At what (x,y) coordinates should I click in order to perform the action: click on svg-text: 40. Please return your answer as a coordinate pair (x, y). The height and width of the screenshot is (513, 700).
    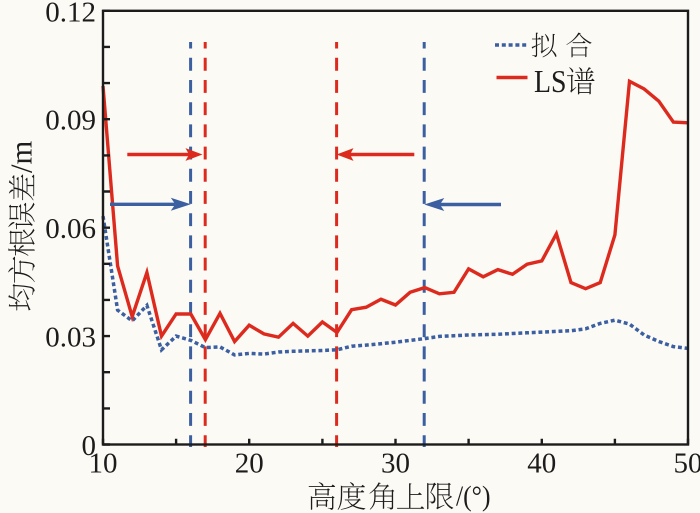
    Looking at the image, I should click on (541, 464).